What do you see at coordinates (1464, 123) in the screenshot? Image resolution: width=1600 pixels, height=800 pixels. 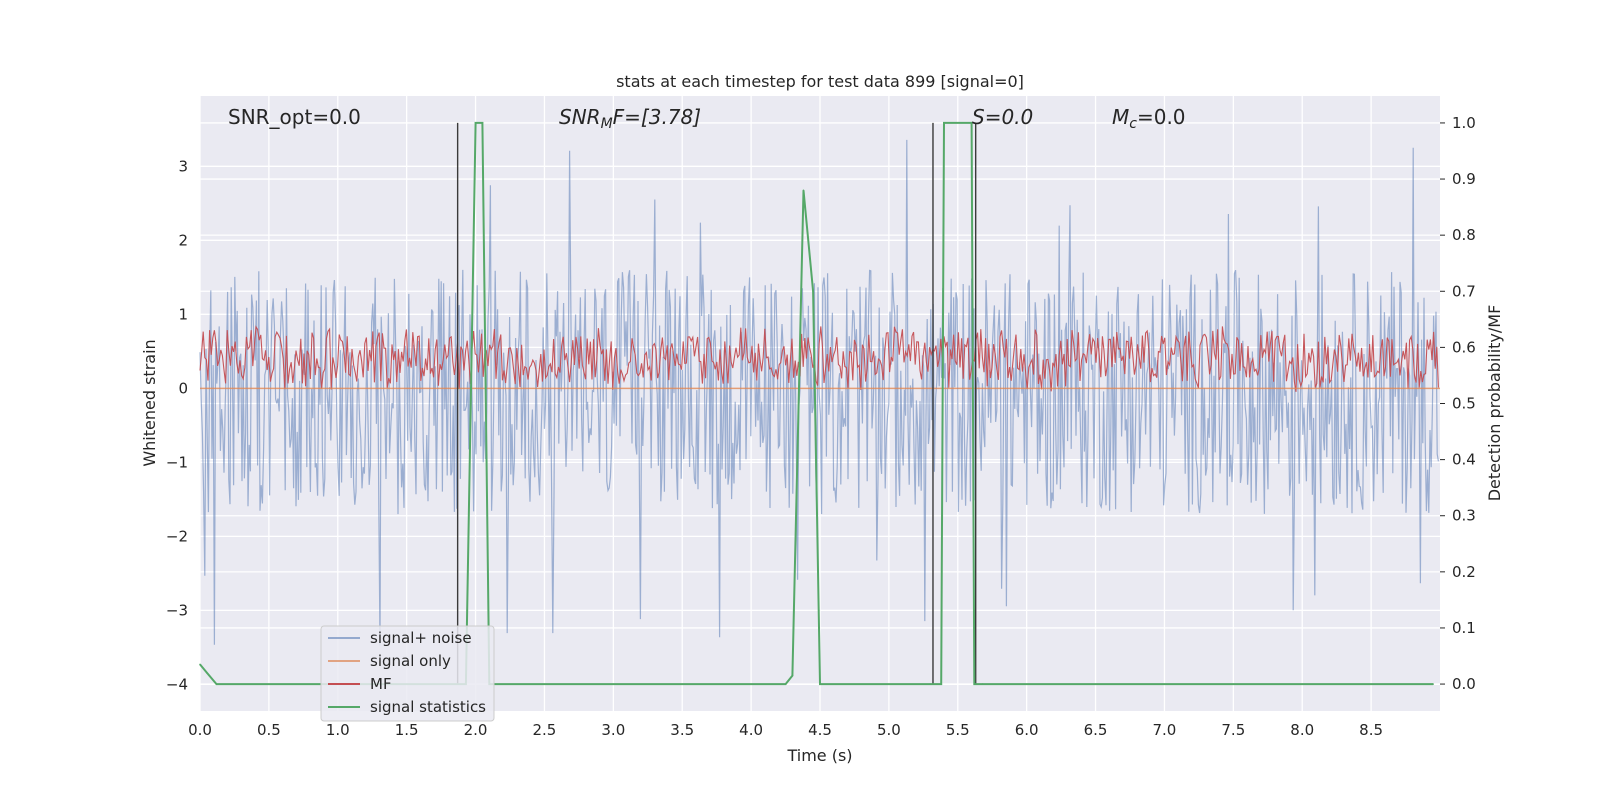 I see `y2-tick-label: 1.0` at bounding box center [1464, 123].